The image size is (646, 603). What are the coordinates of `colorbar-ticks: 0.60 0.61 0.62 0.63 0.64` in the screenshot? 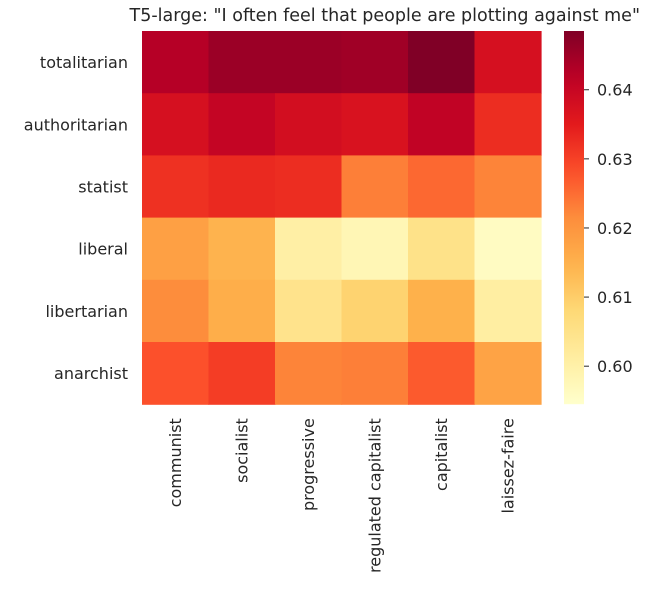 It's located at (608, 228).